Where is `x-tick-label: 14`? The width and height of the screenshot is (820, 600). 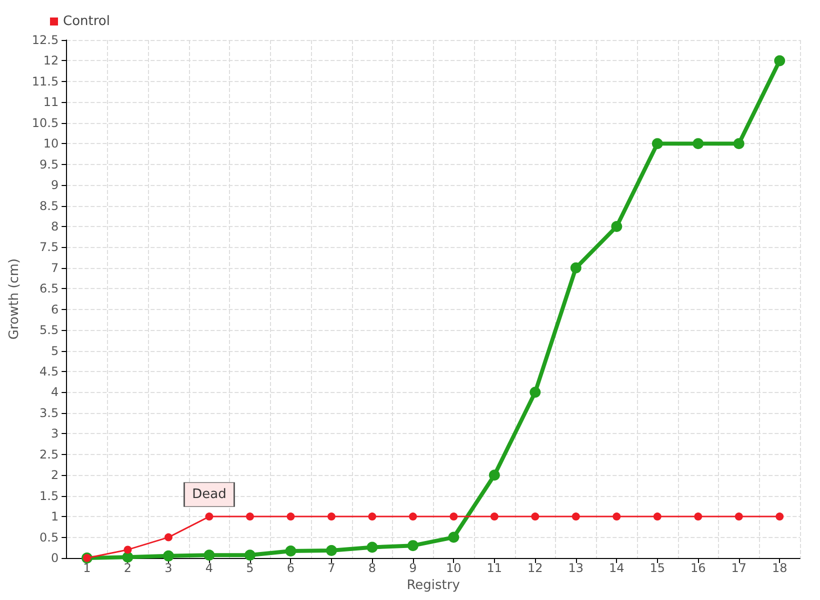
x-tick-label: 14 is located at coordinates (616, 568).